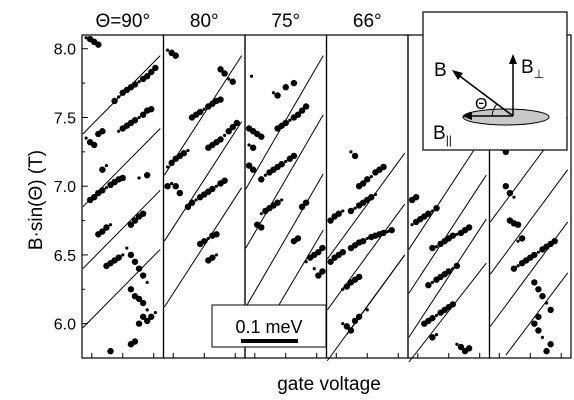 This screenshot has width=574, height=400. I want to click on inset-label-b-perp-main: B, so click(527, 67).